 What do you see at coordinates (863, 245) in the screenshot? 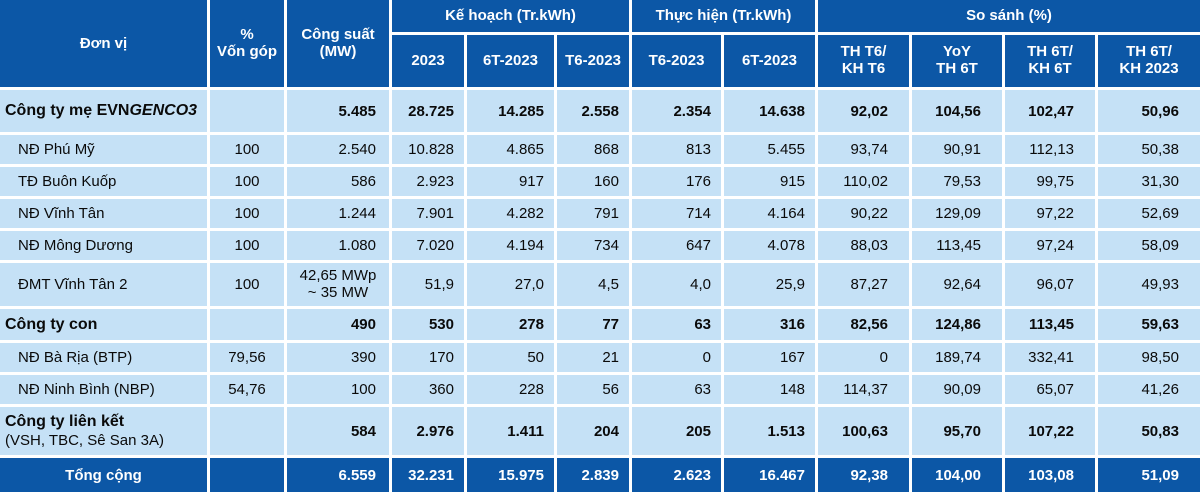
I see `cell-cmp1: 88,03` at bounding box center [863, 245].